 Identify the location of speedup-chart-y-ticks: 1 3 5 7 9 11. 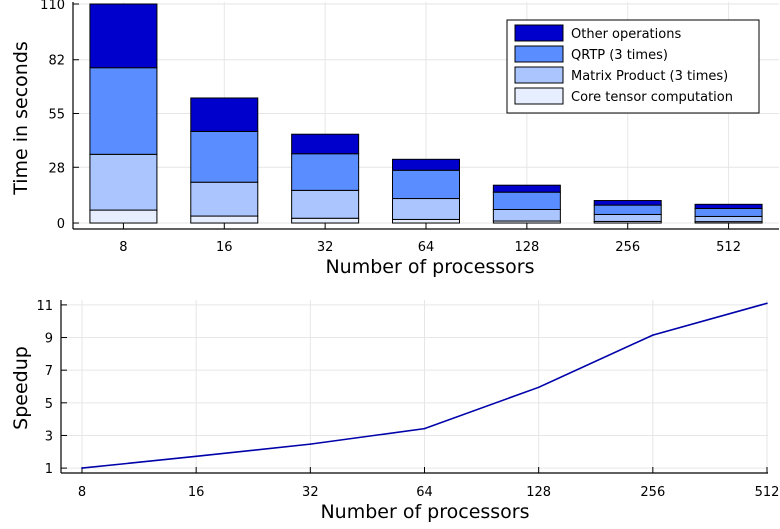
(44, 388).